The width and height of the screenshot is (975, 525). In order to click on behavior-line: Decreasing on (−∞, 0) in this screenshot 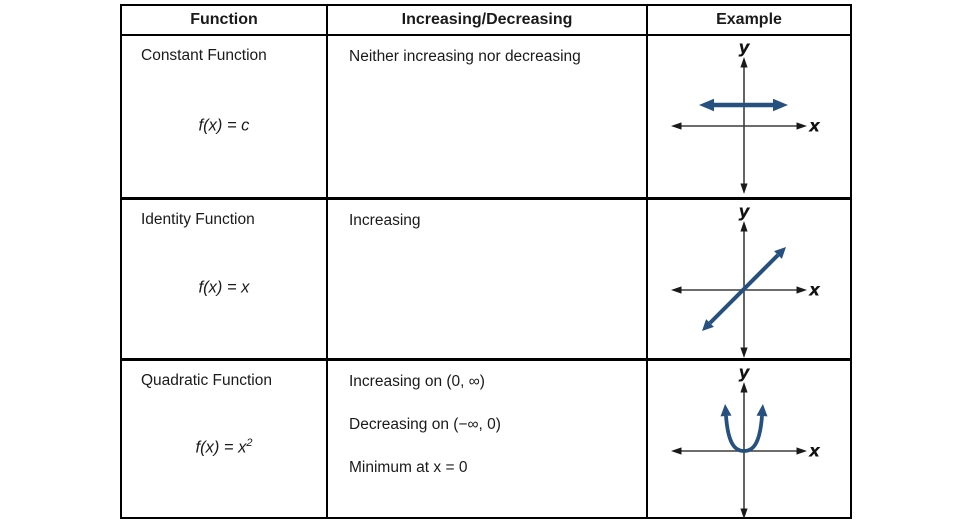, I will do `click(425, 424)`.